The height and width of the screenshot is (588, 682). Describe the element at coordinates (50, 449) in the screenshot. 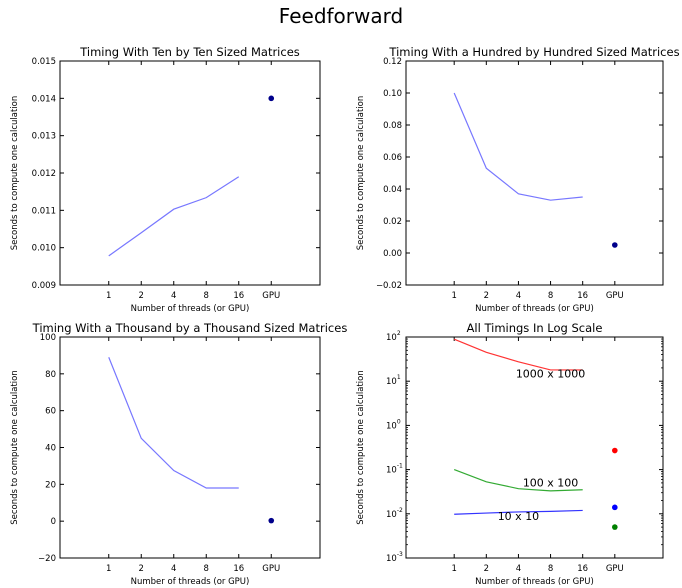

I see `y-tick-label: 40` at that location.